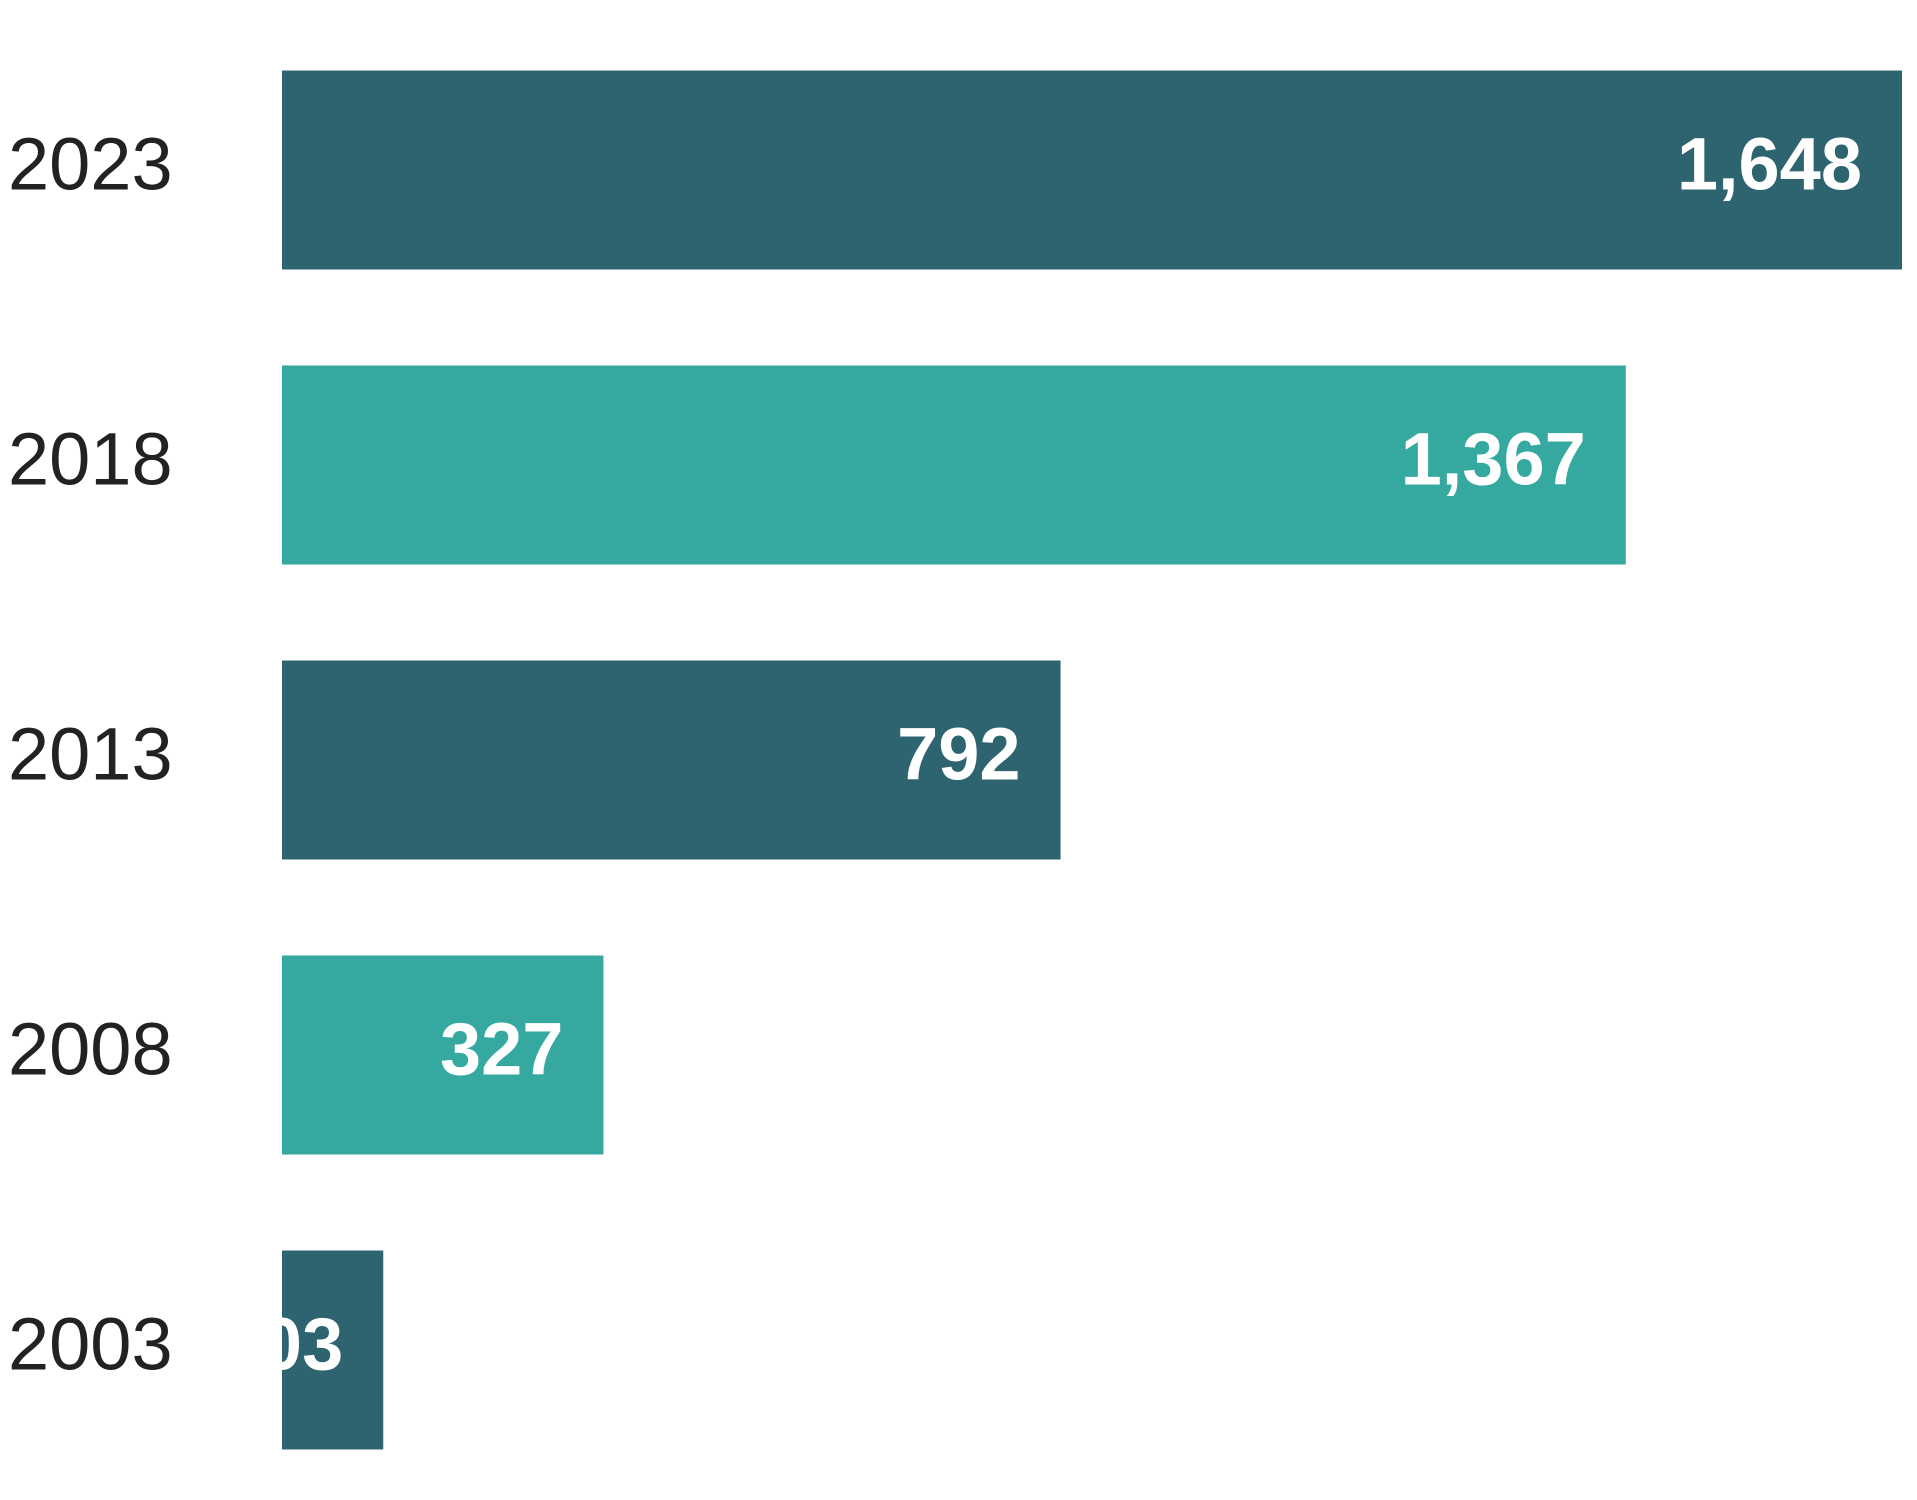  What do you see at coordinates (1493, 459) in the screenshot?
I see `value-label: 1,367` at bounding box center [1493, 459].